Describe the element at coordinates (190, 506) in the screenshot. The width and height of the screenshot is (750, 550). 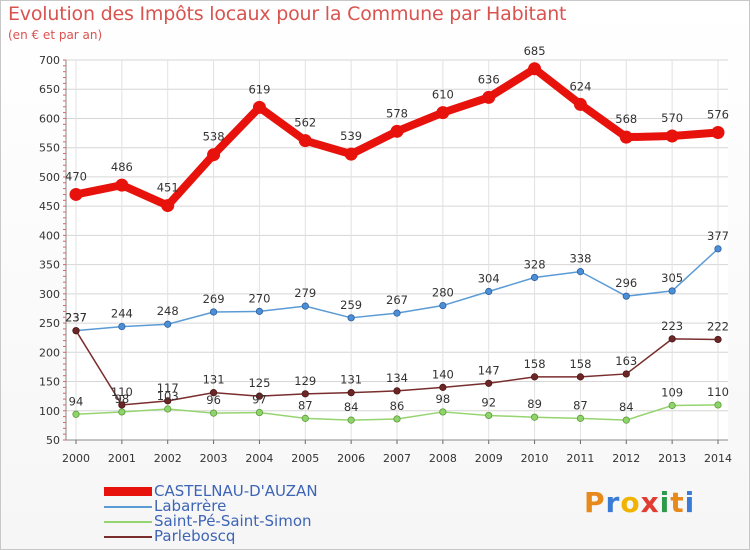
I see `legend-label-labarrere: Labarrère` at that location.